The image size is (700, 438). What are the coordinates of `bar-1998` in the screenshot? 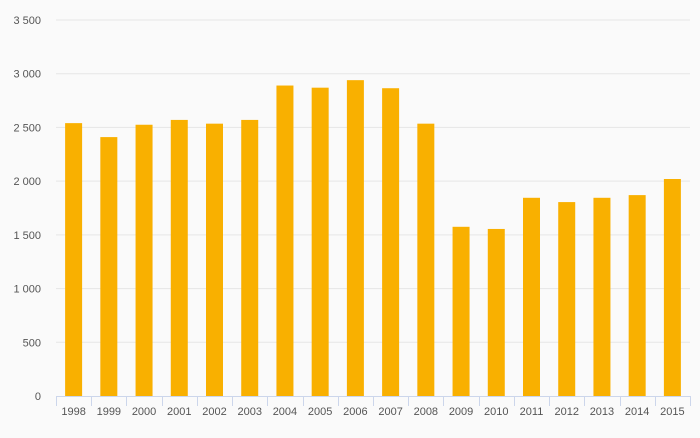 It's located at (74, 259).